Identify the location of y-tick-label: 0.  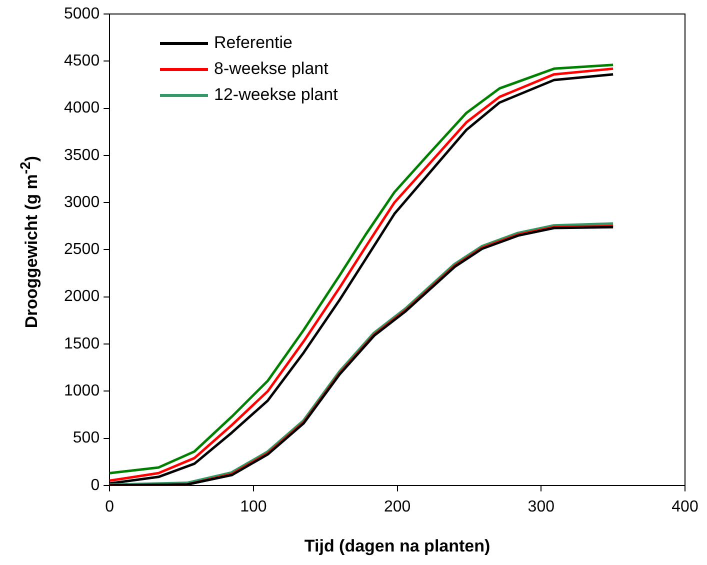
(95, 485).